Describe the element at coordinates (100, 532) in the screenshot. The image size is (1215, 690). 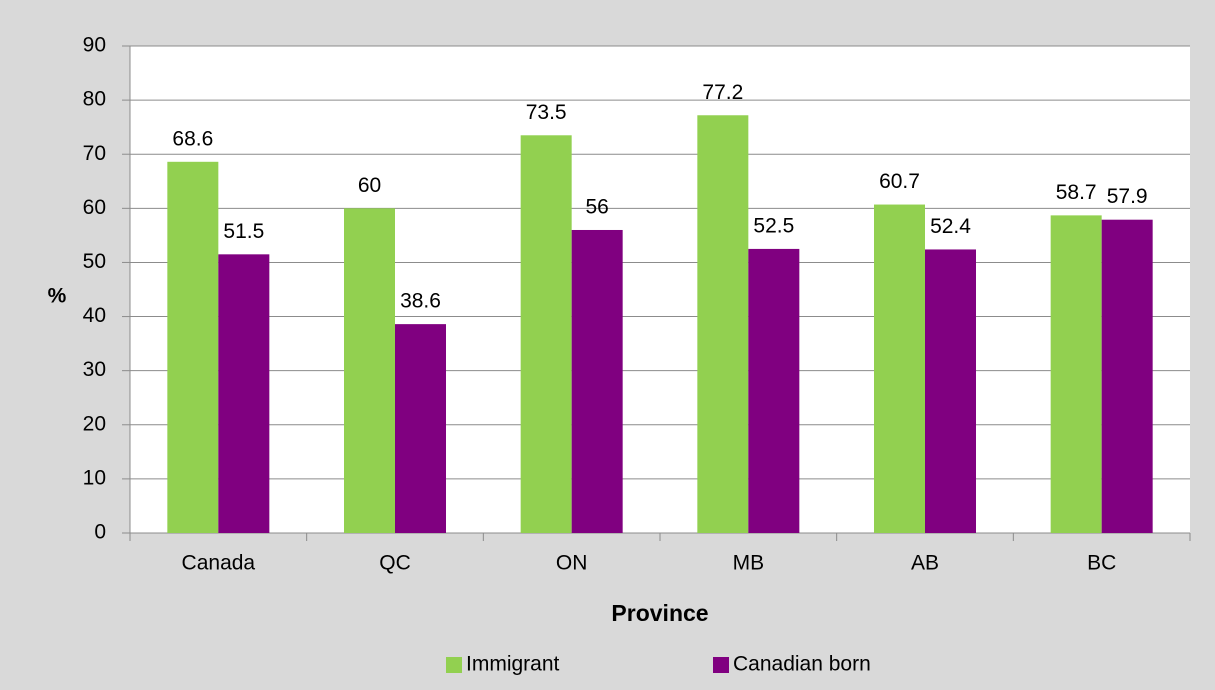
I see `y-tick-label: 0` at that location.